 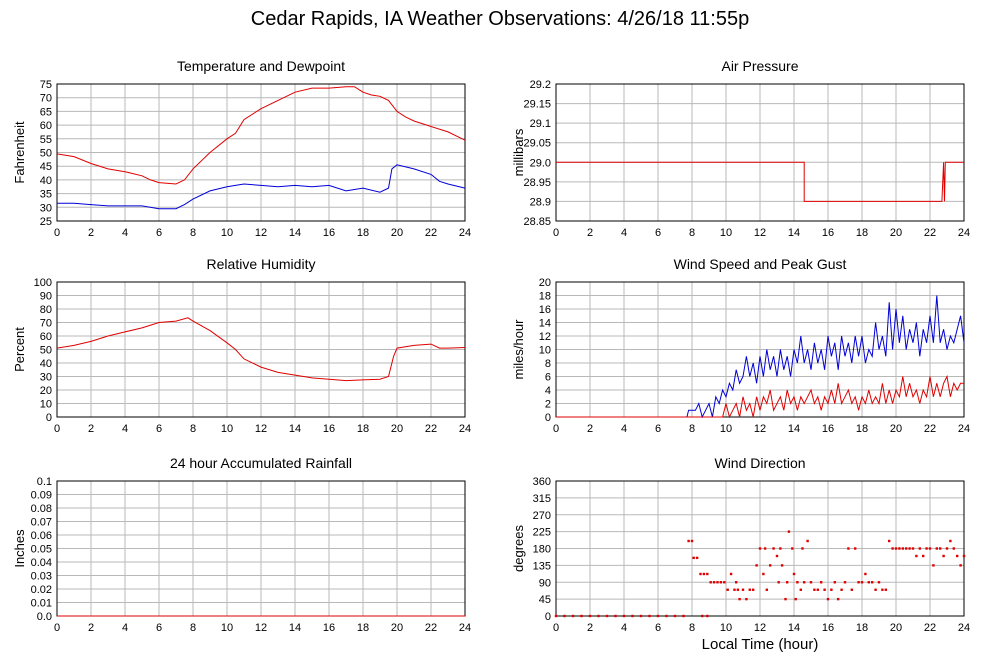 What do you see at coordinates (518, 548) in the screenshot?
I see `y-axis-label: degrees` at bounding box center [518, 548].